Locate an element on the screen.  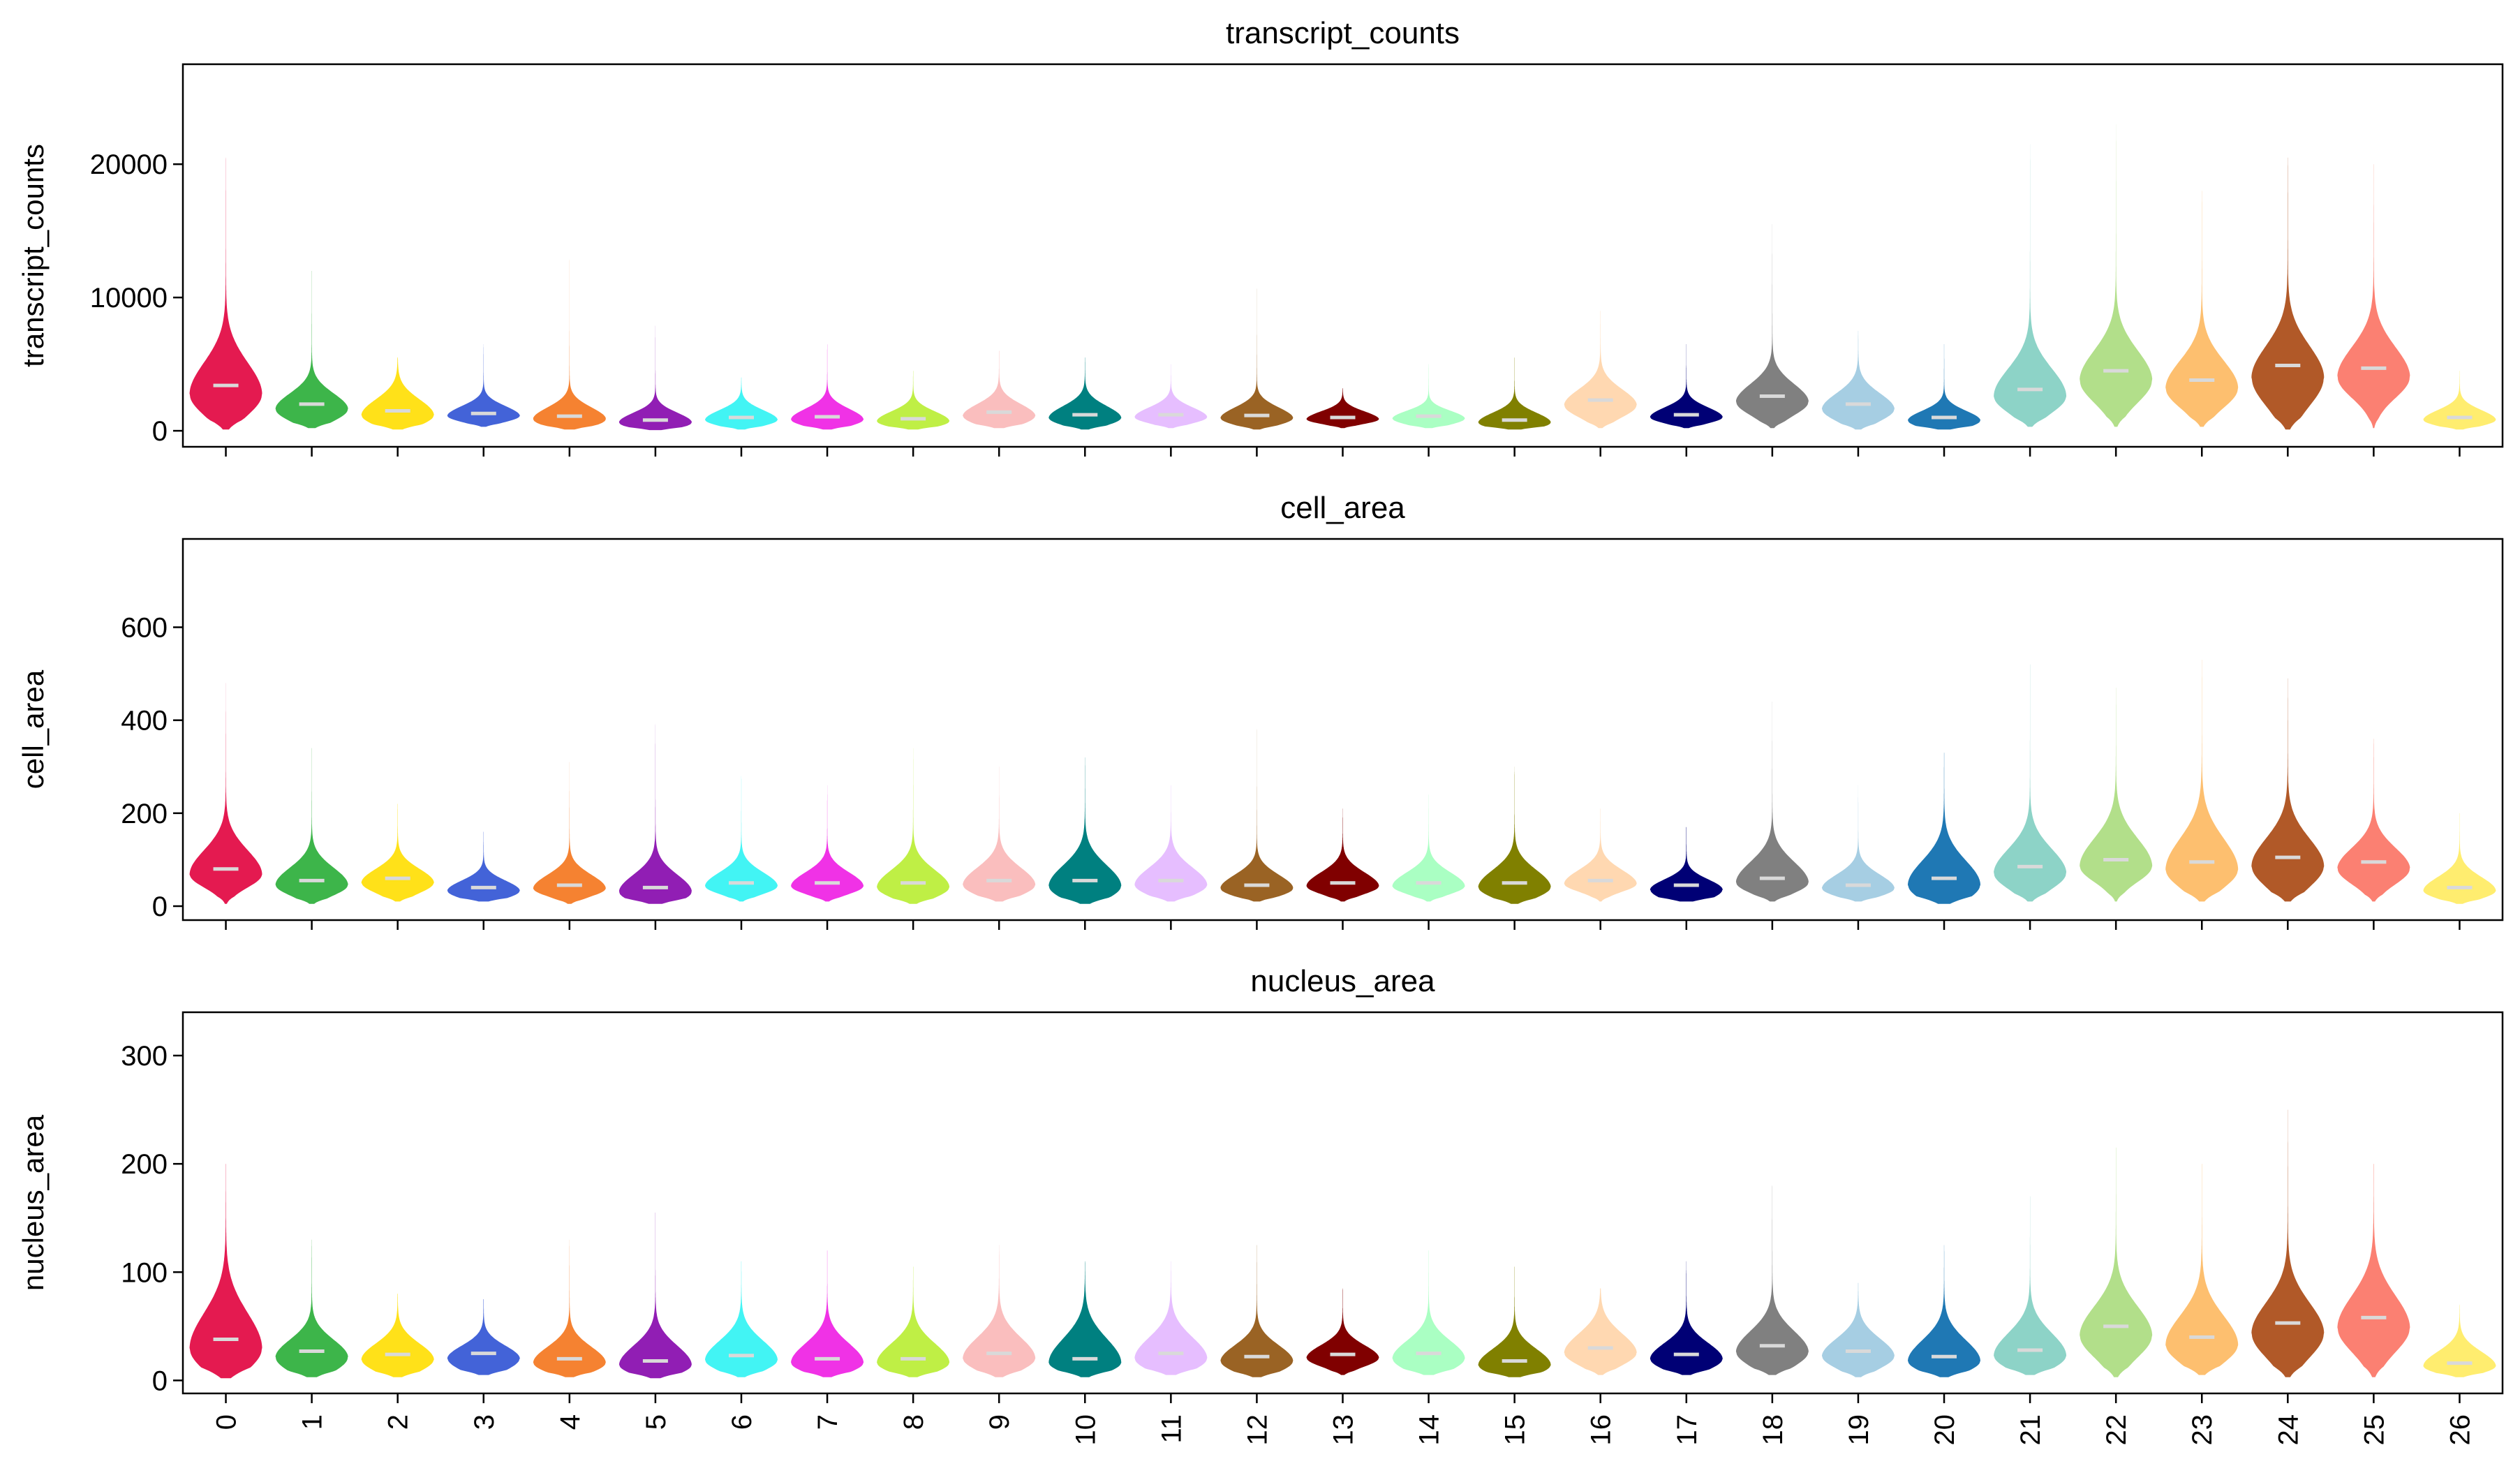
x-tick-label: 6 is located at coordinates (742, 1422).